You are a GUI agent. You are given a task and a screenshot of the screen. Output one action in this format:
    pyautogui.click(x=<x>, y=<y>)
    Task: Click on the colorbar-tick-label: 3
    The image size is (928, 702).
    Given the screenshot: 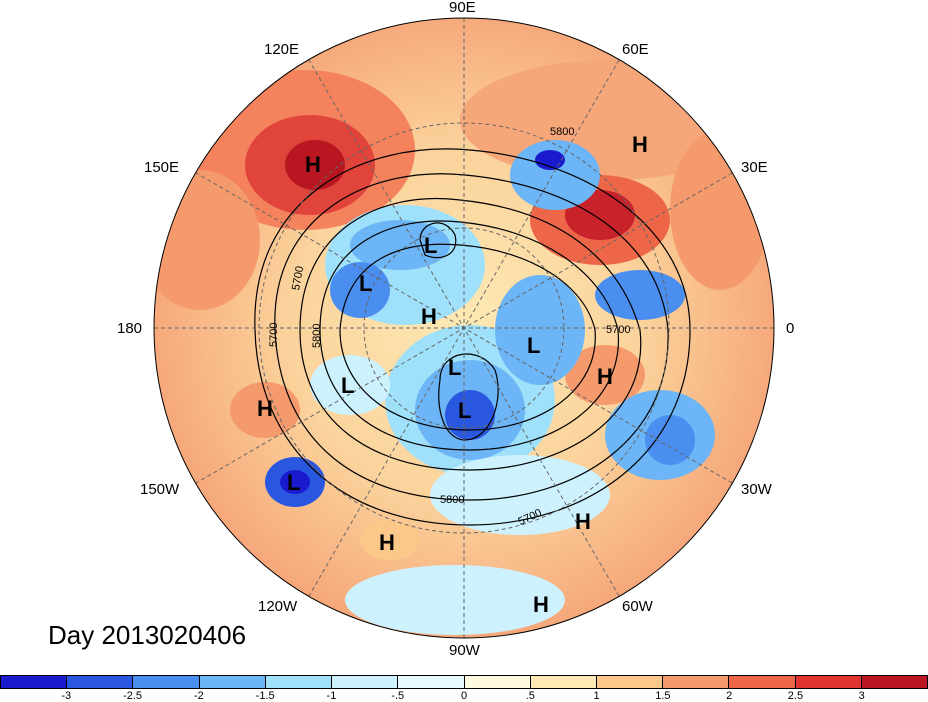 What is the action you would take?
    pyautogui.click(x=861, y=696)
    